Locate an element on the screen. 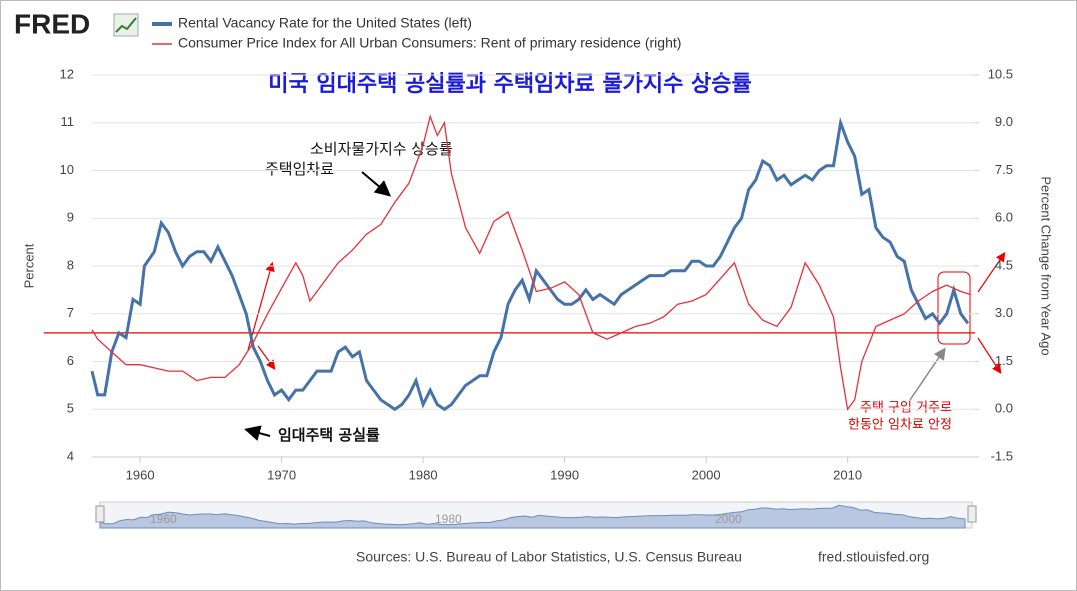 This screenshot has height=591, width=1077. y-tick-label: 4 is located at coordinates (70, 455).